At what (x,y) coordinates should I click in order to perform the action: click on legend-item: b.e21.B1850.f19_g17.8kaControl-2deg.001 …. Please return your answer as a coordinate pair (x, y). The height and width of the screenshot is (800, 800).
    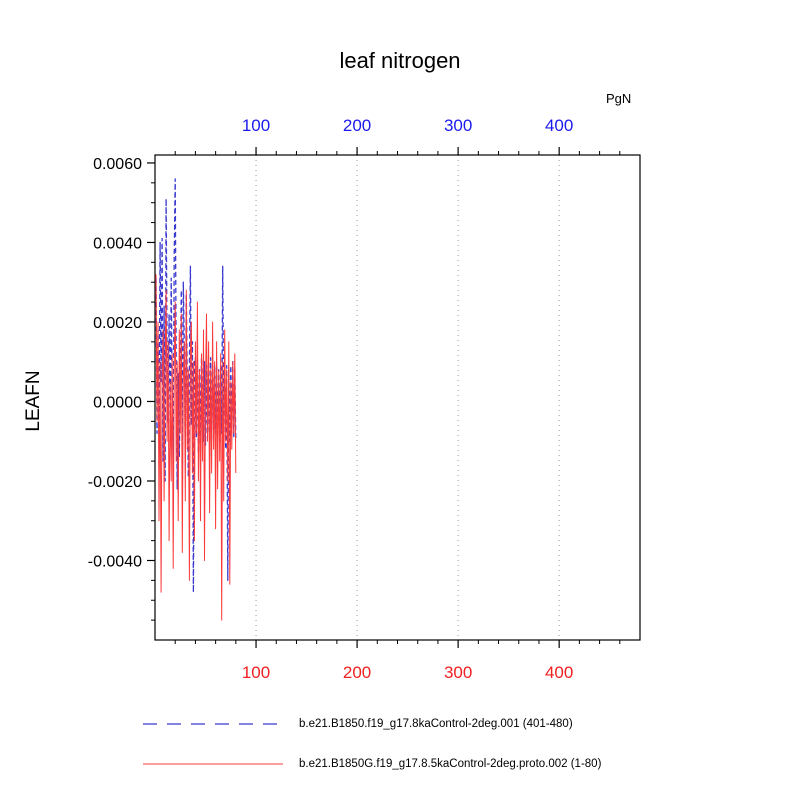
    Looking at the image, I should click on (453, 724).